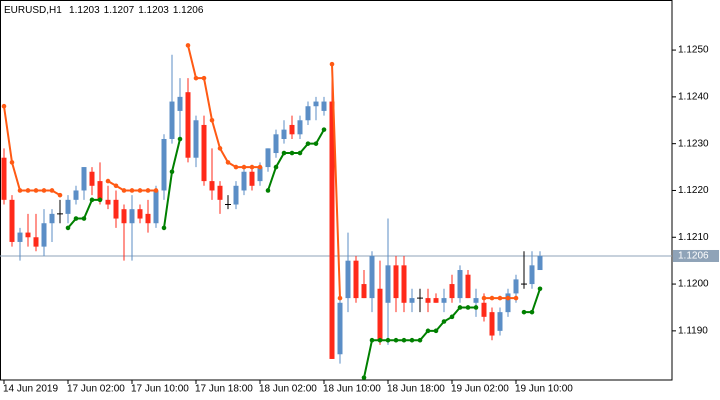 Image resolution: width=720 pixels, height=400 pixels. I want to click on x-tick-label: 14 Jun 2019, so click(30, 389).